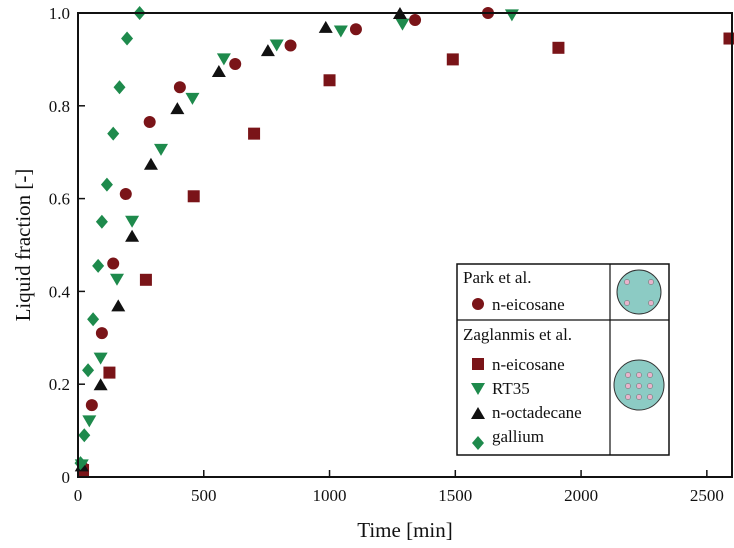 The height and width of the screenshot is (548, 734). What do you see at coordinates (478, 364) in the screenshot?
I see `legend-marker-zaglanmis-eicosane` at bounding box center [478, 364].